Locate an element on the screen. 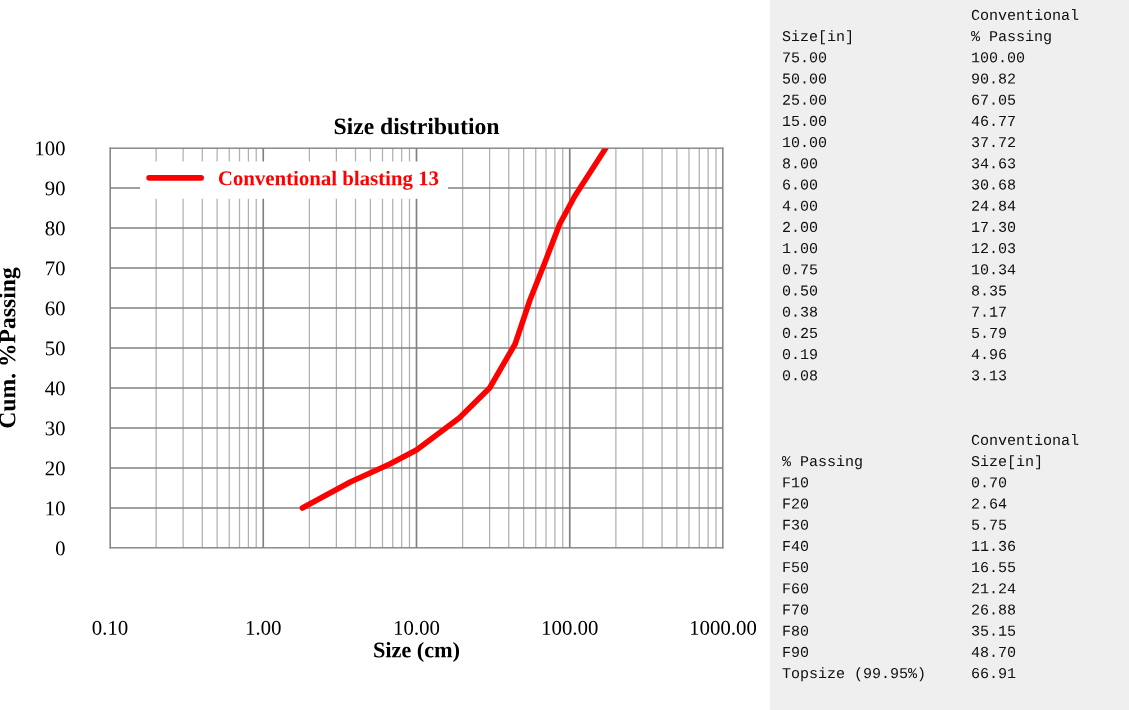 This screenshot has width=1129, height=710. text: Size[in] % Passing is located at coordinates (916, 37).